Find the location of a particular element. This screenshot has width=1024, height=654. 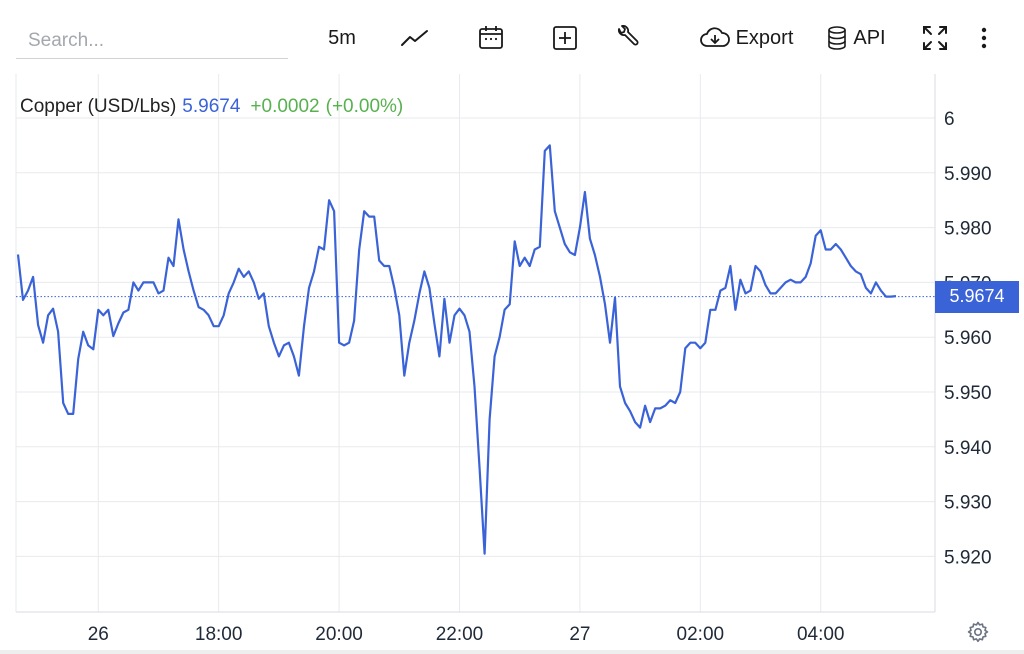

fullscreen-icon is located at coordinates (935, 38).